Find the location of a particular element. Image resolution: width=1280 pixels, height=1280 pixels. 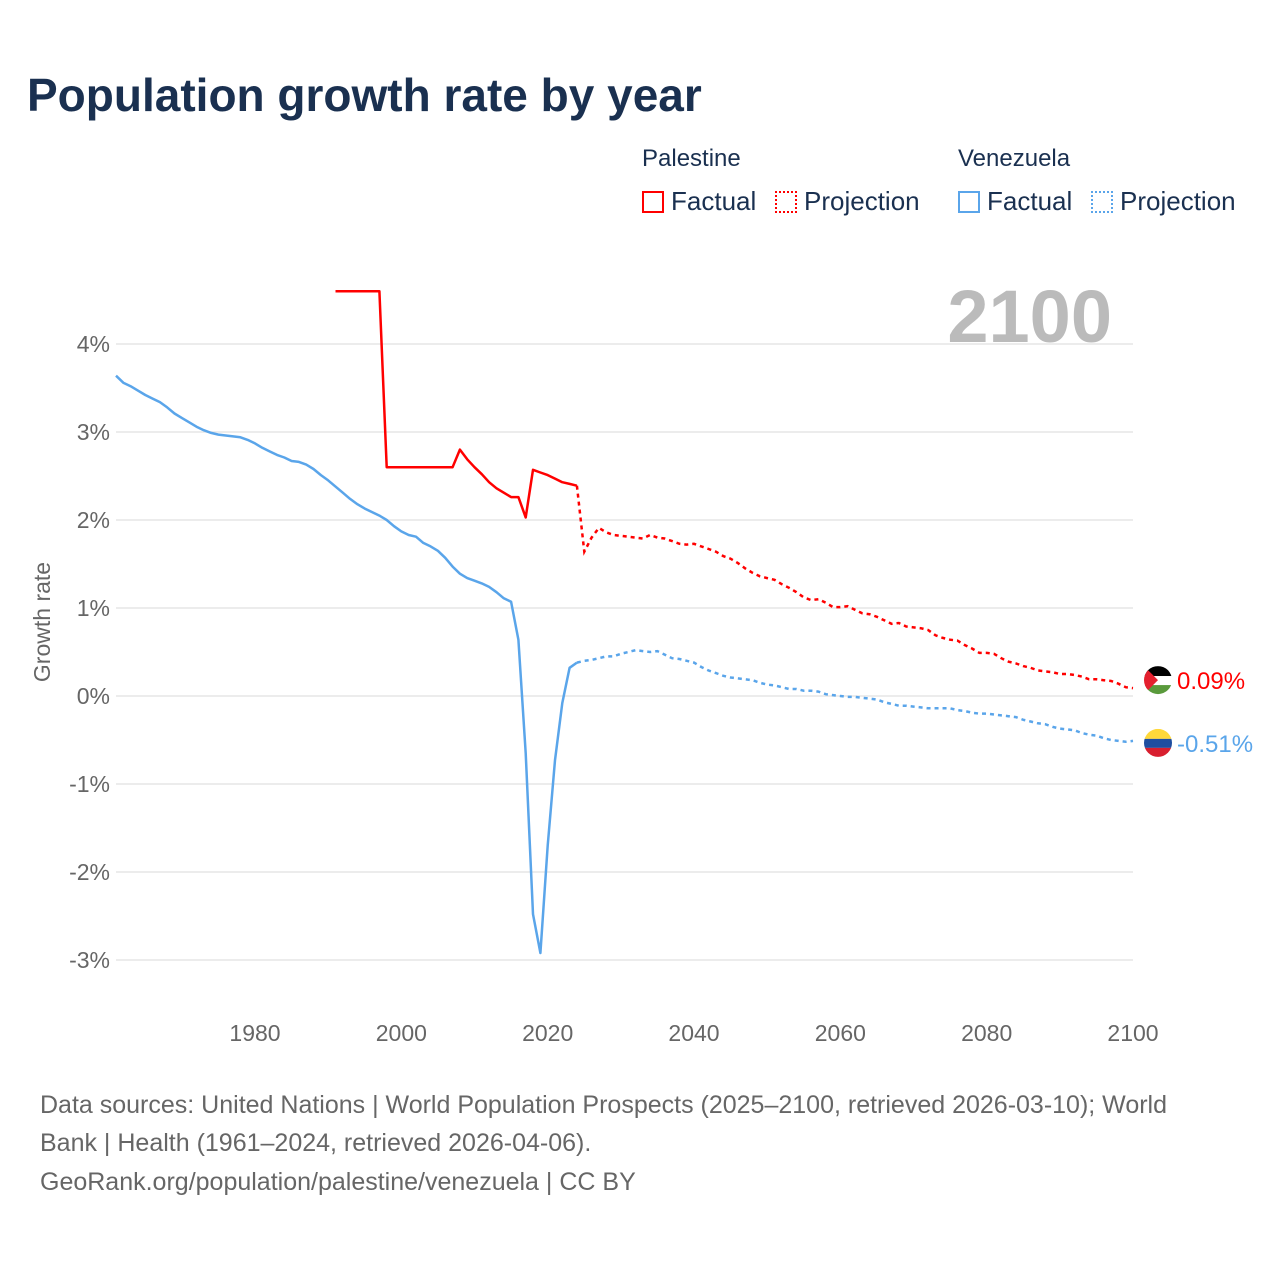

x-tick-label: 2100 is located at coordinates (1132, 1033).